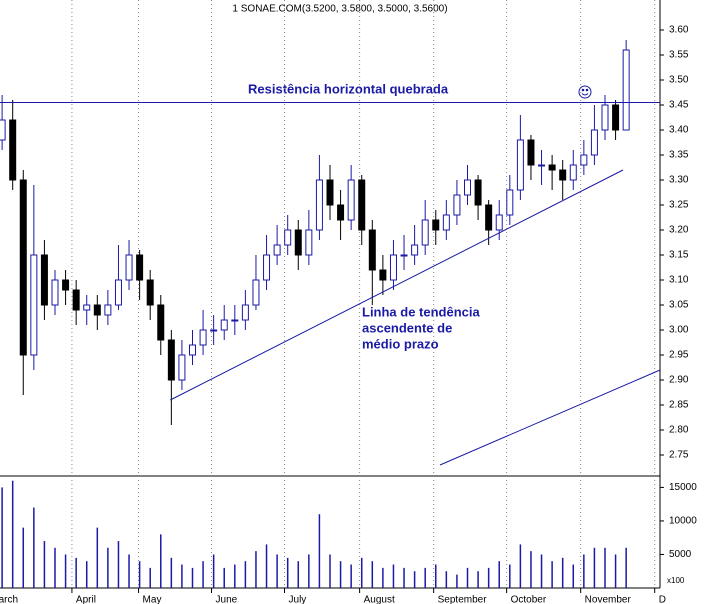 The height and width of the screenshot is (604, 705). Describe the element at coordinates (679, 80) in the screenshot. I see `y-tick-label: 3.50` at that location.